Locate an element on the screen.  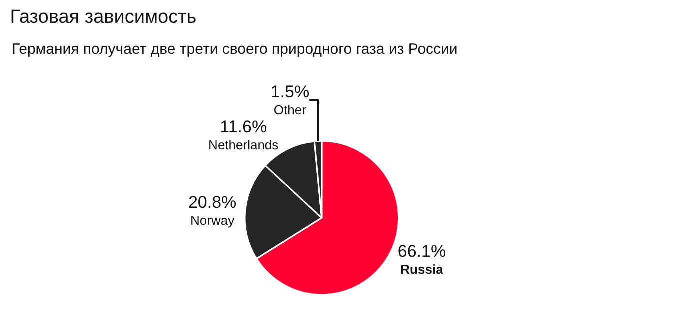
data-label: 20.8% is located at coordinates (212, 202).